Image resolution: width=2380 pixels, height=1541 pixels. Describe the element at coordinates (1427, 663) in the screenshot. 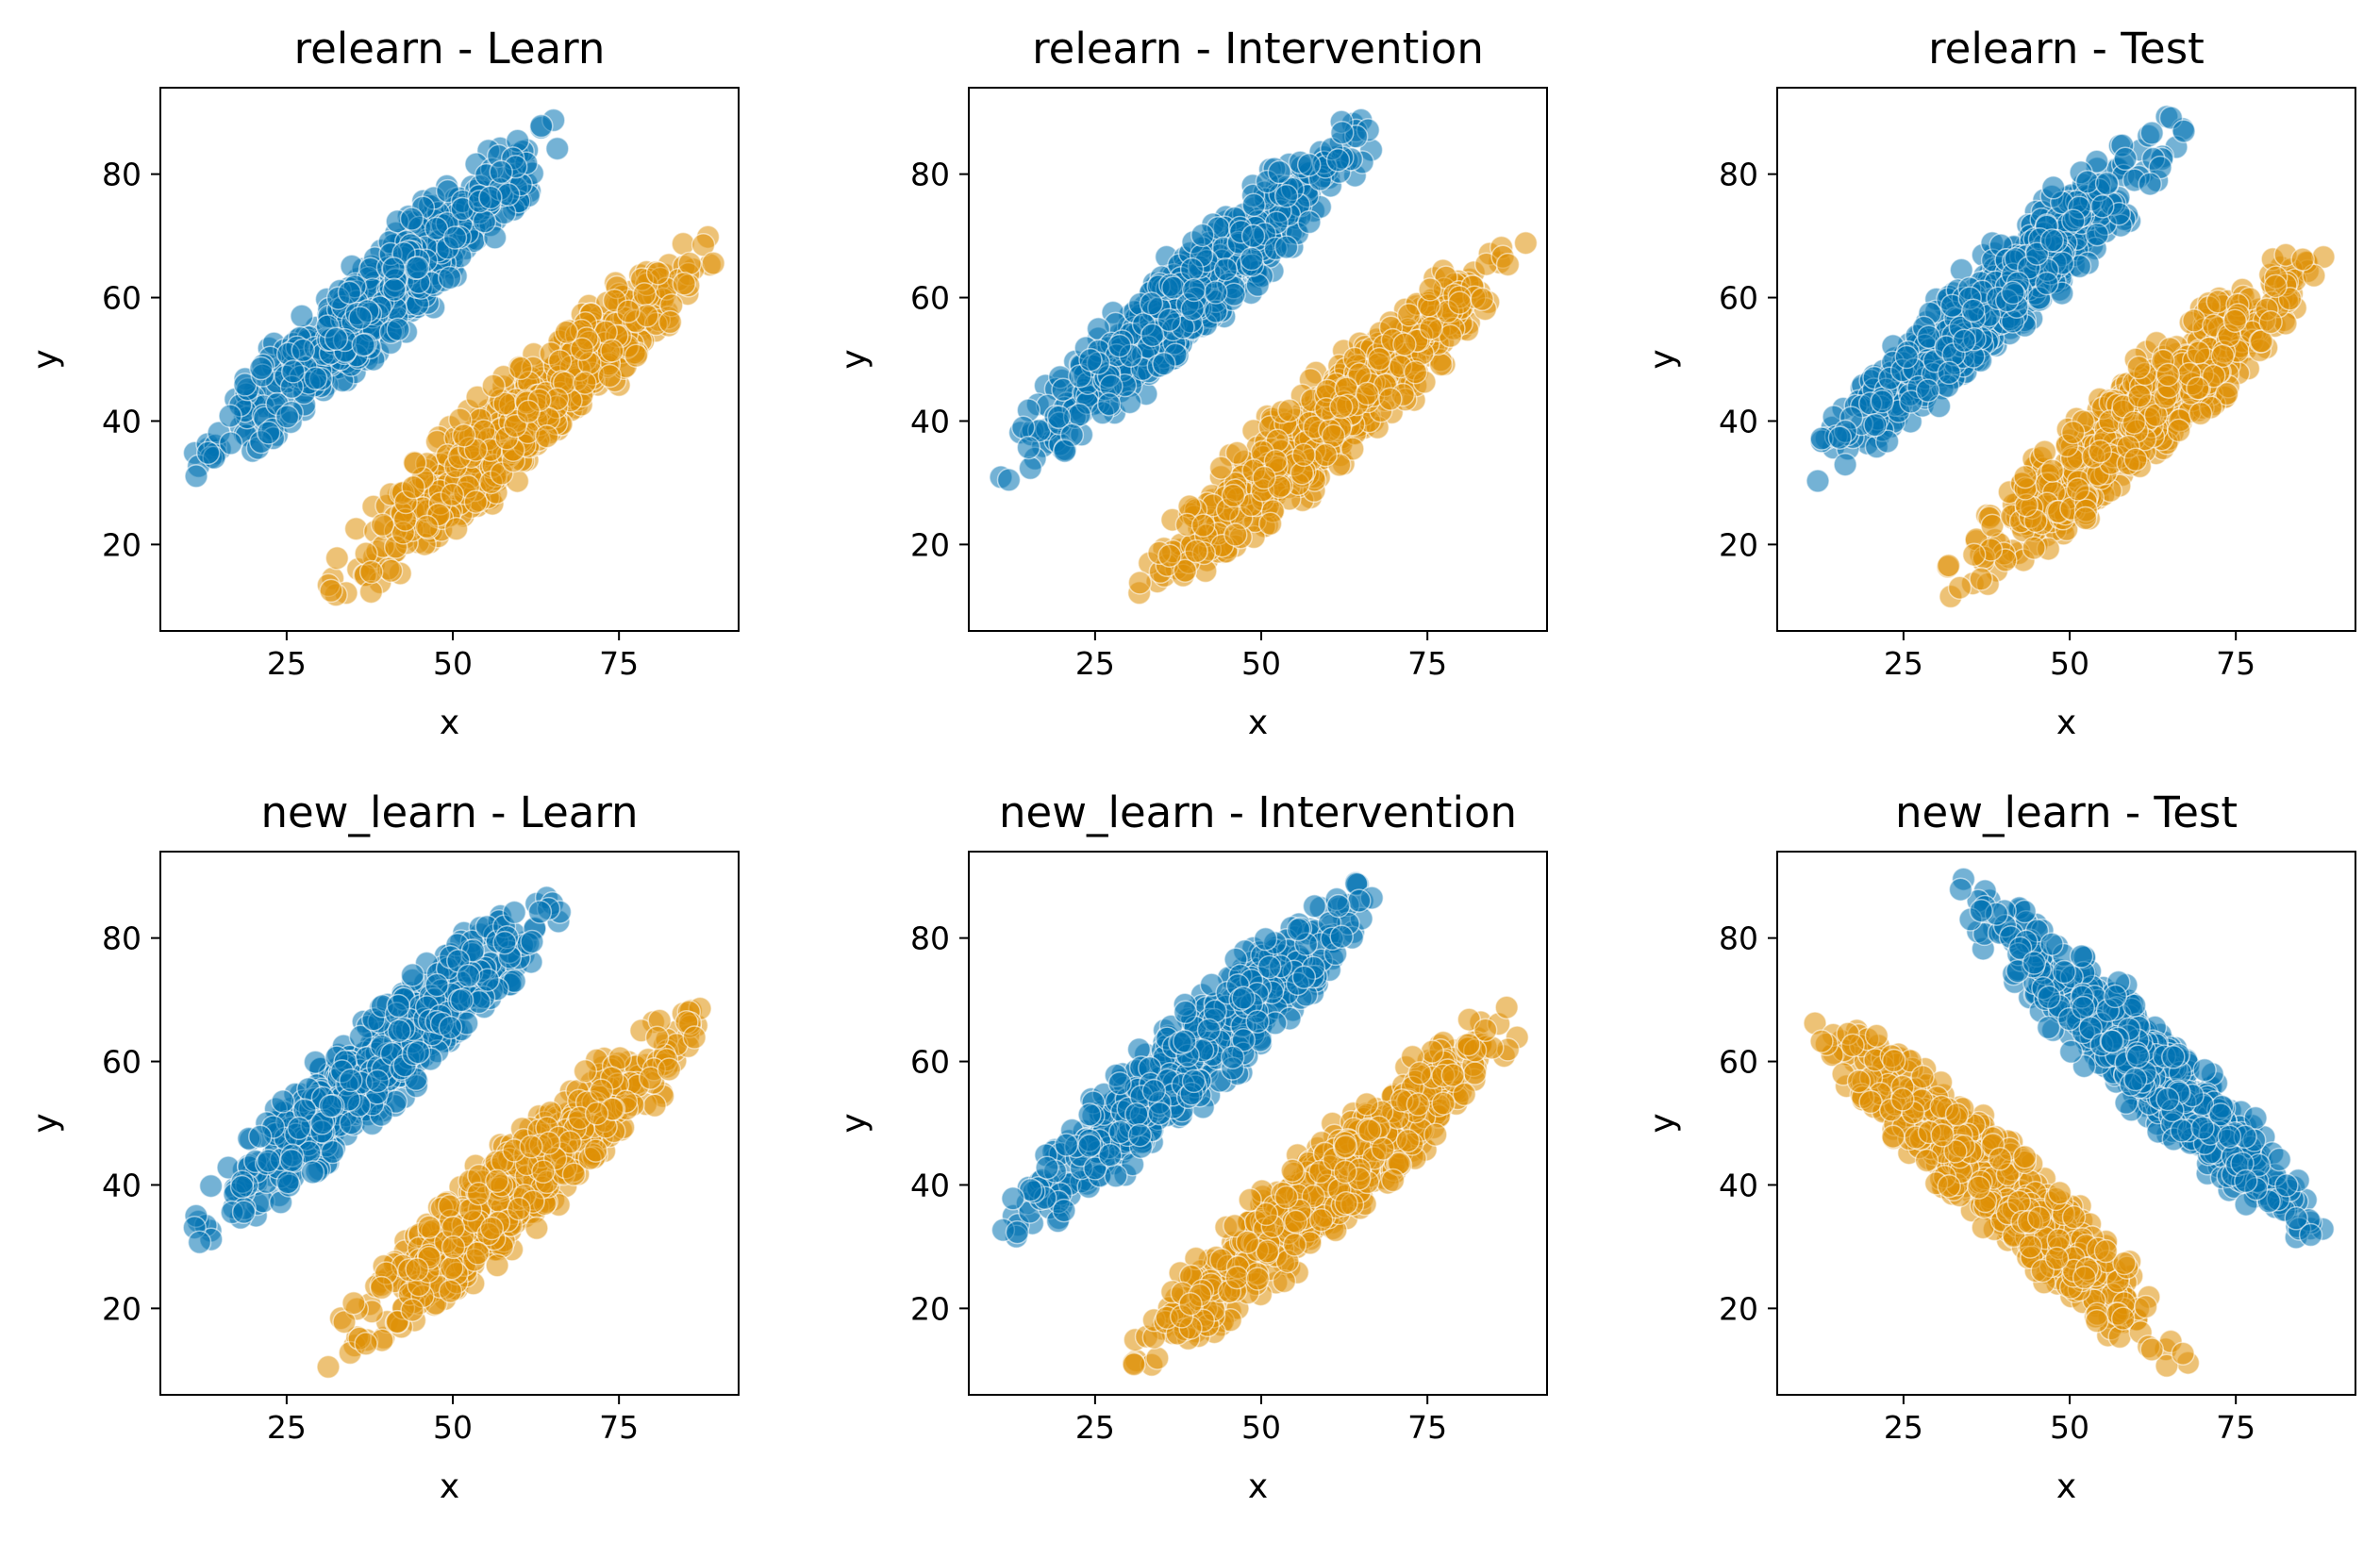

I see `x-tick-label: 75` at that location.